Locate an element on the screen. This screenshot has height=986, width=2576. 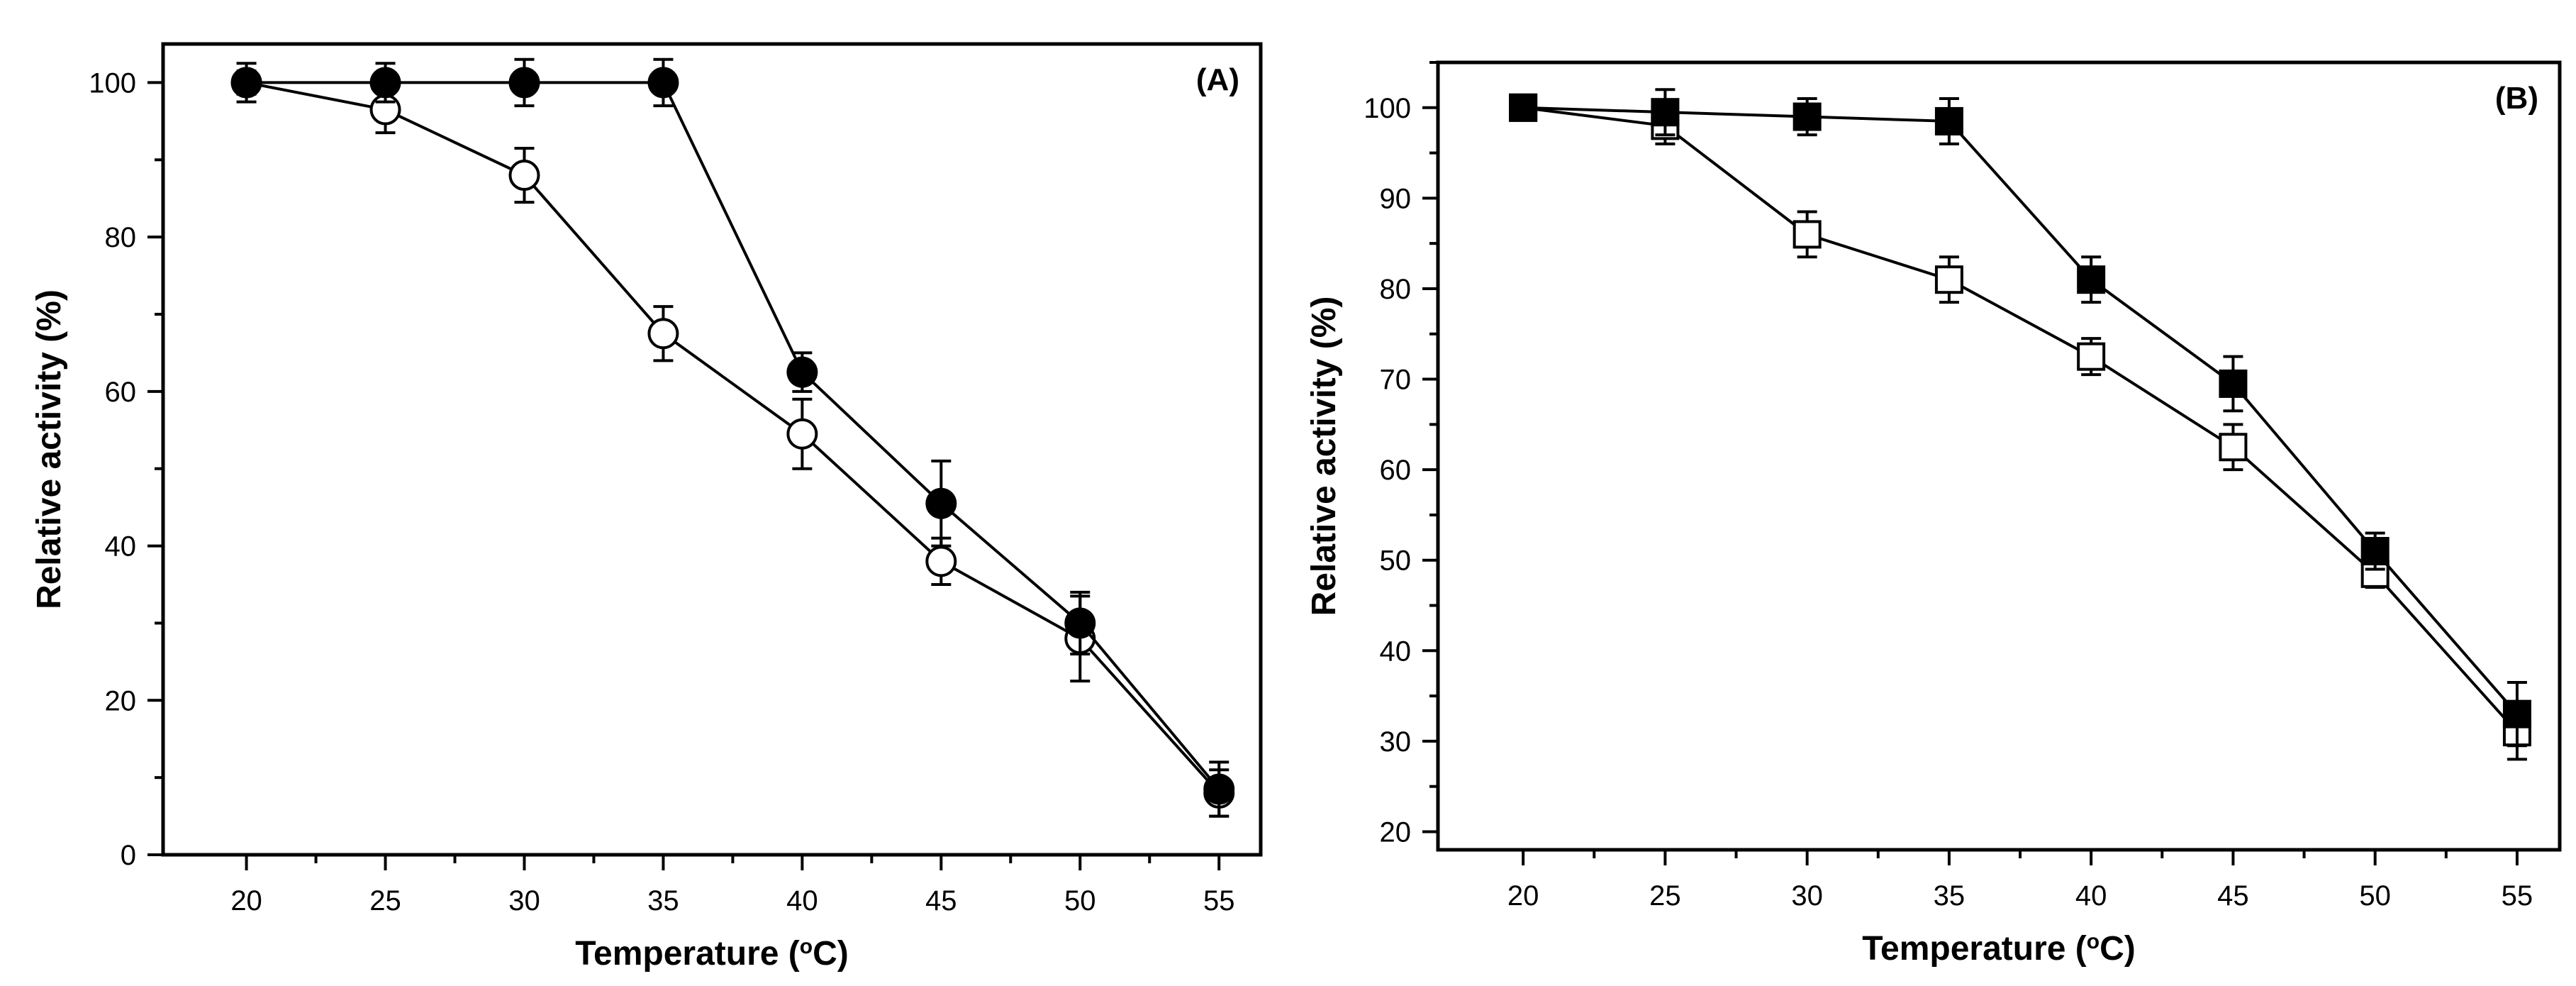
y-tick-label: 0 is located at coordinates (128, 855).